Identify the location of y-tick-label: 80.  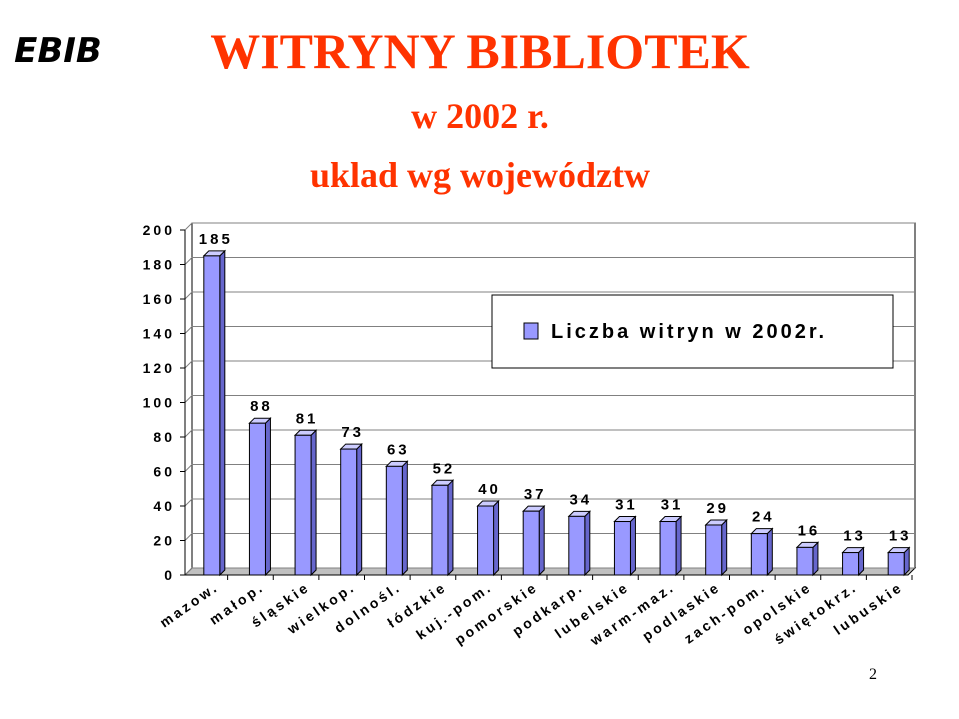
(164, 437).